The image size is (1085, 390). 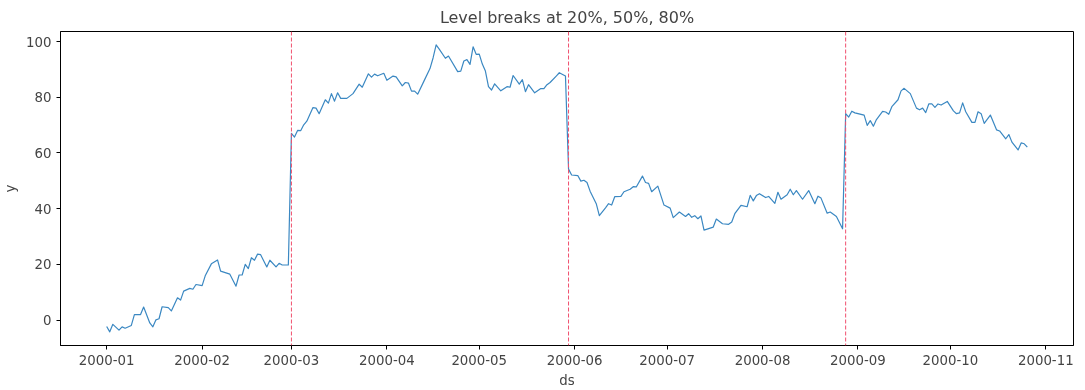 What do you see at coordinates (762, 360) in the screenshot?
I see `x-tick-label: 2000-08` at bounding box center [762, 360].